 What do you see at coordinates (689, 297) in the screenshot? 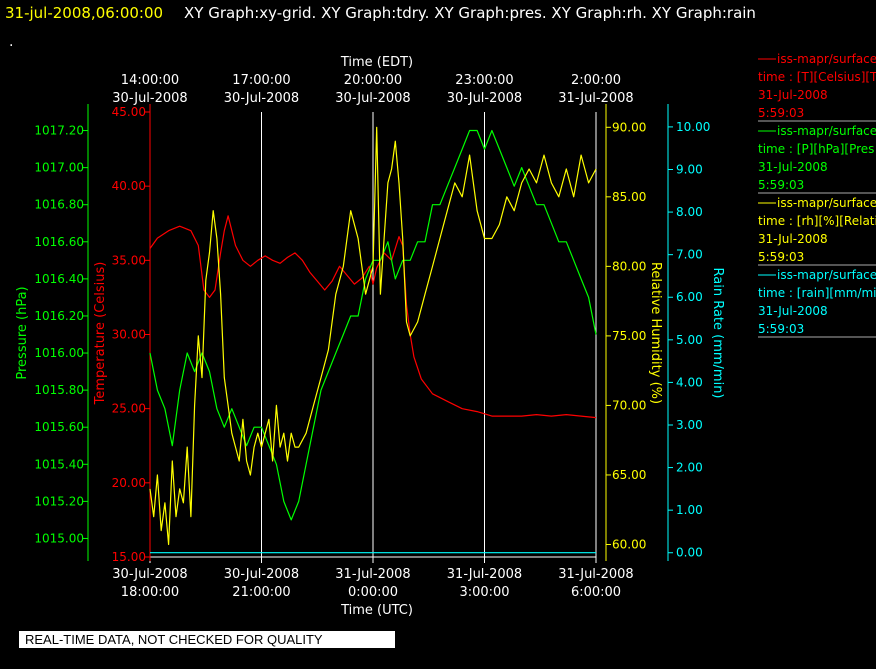
I see `rain-tick-label: 6.00` at bounding box center [689, 297].